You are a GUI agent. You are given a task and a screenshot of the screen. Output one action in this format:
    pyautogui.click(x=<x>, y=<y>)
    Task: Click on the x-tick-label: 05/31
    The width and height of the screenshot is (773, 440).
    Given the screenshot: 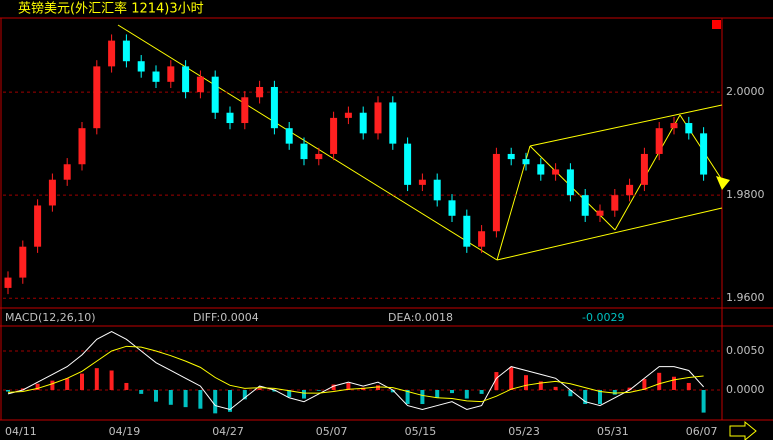 What is the action you would take?
    pyautogui.click(x=613, y=431)
    